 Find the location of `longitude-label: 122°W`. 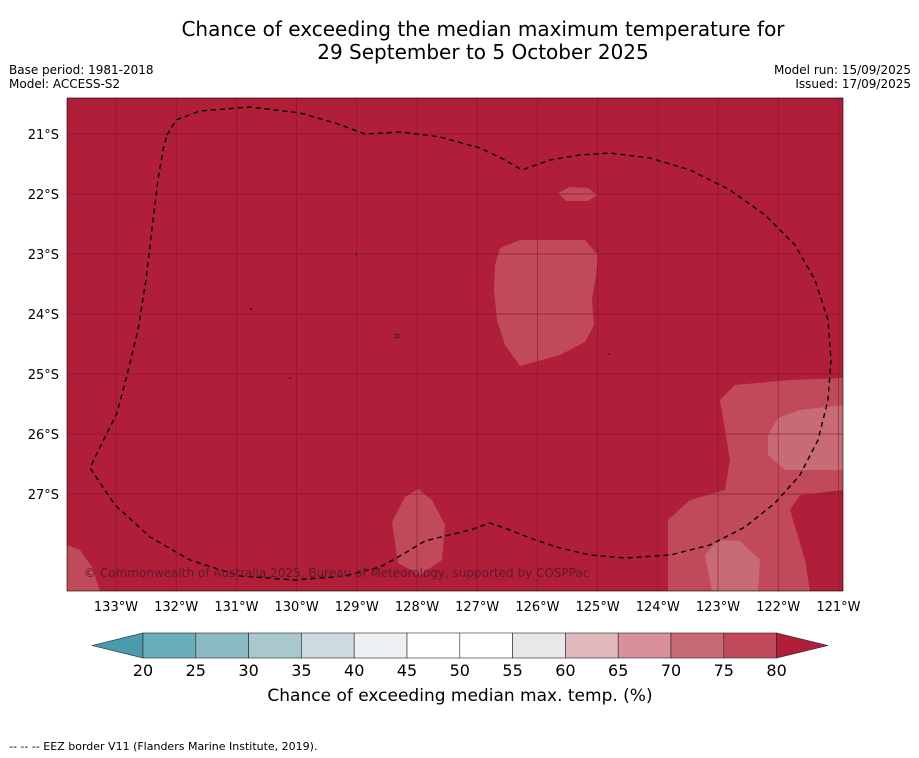

longitude-label: 122°W is located at coordinates (778, 607).